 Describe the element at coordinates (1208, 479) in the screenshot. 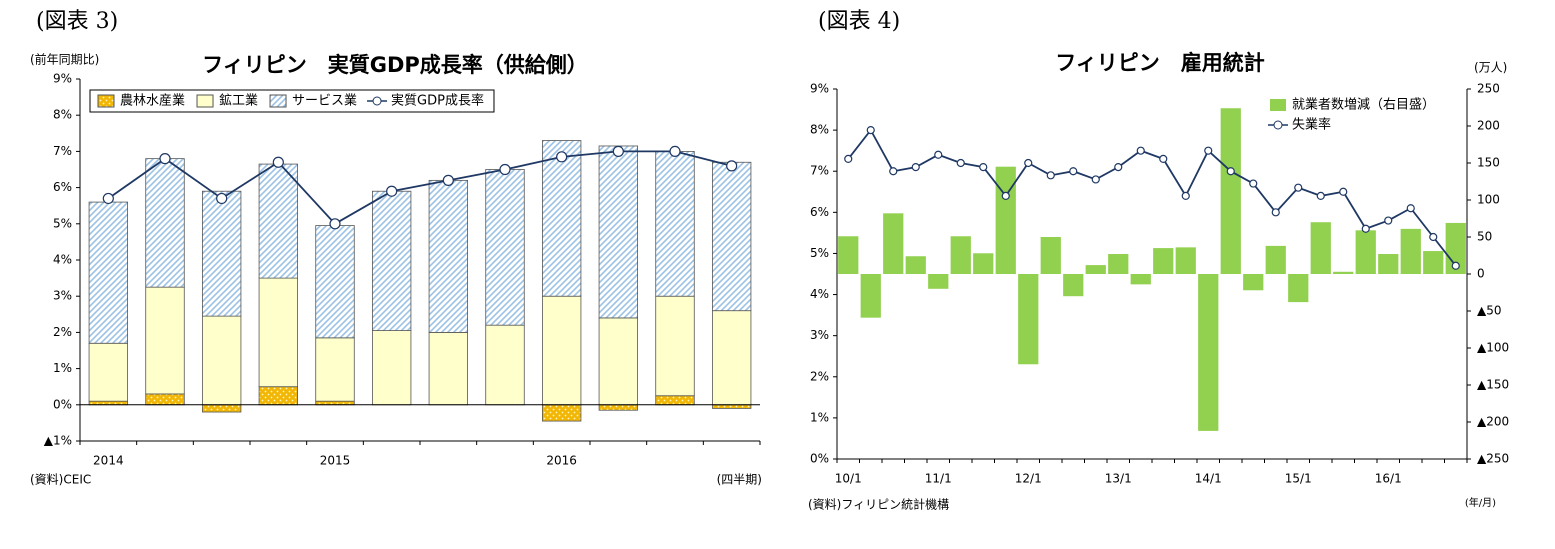

I see `x-tick-label: 14/1` at that location.